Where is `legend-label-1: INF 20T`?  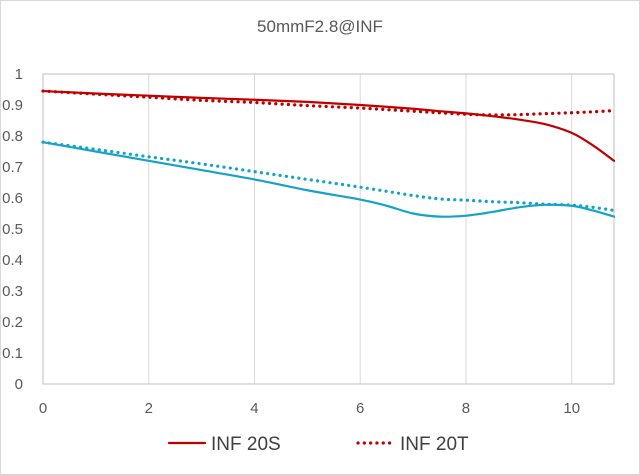
legend-label-1: INF 20T is located at coordinates (434, 444).